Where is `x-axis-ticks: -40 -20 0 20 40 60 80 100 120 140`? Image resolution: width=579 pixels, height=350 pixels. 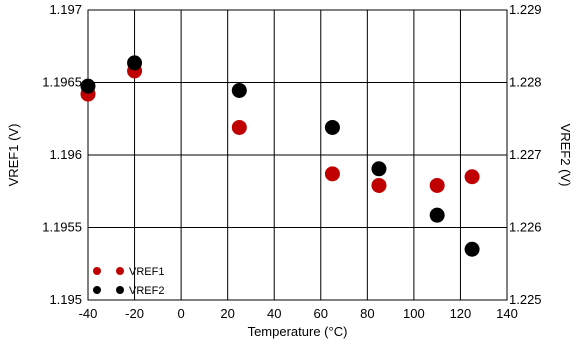
x-axis-ticks: -40 -20 0 20 40 60 80 100 120 140 is located at coordinates (298, 313).